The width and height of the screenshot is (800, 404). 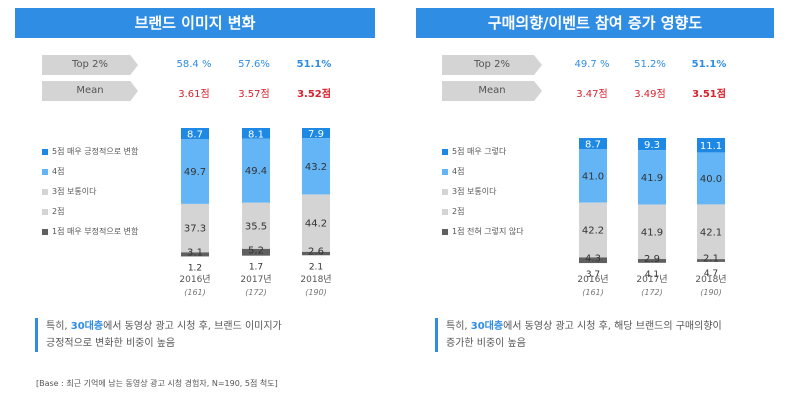 I want to click on data-label: 35.5, so click(x=256, y=226).